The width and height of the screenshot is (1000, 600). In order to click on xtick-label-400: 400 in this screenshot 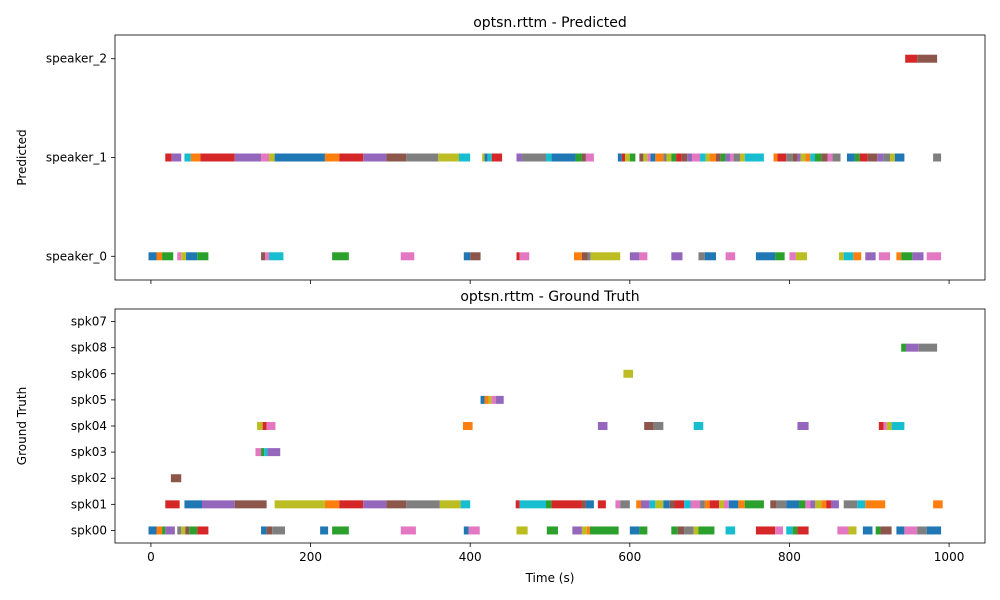, I will do `click(470, 557)`.